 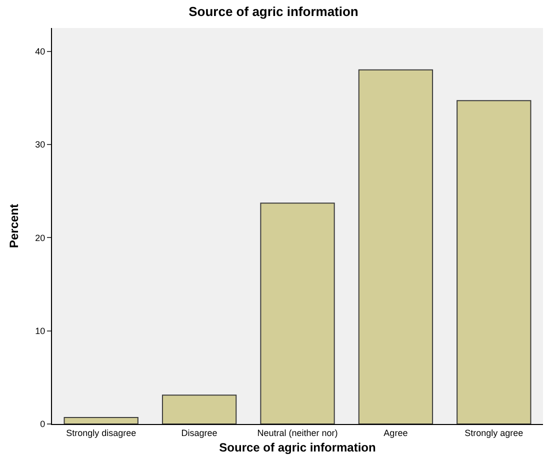 I want to click on x-tick-label: Strongly agree, so click(x=494, y=433).